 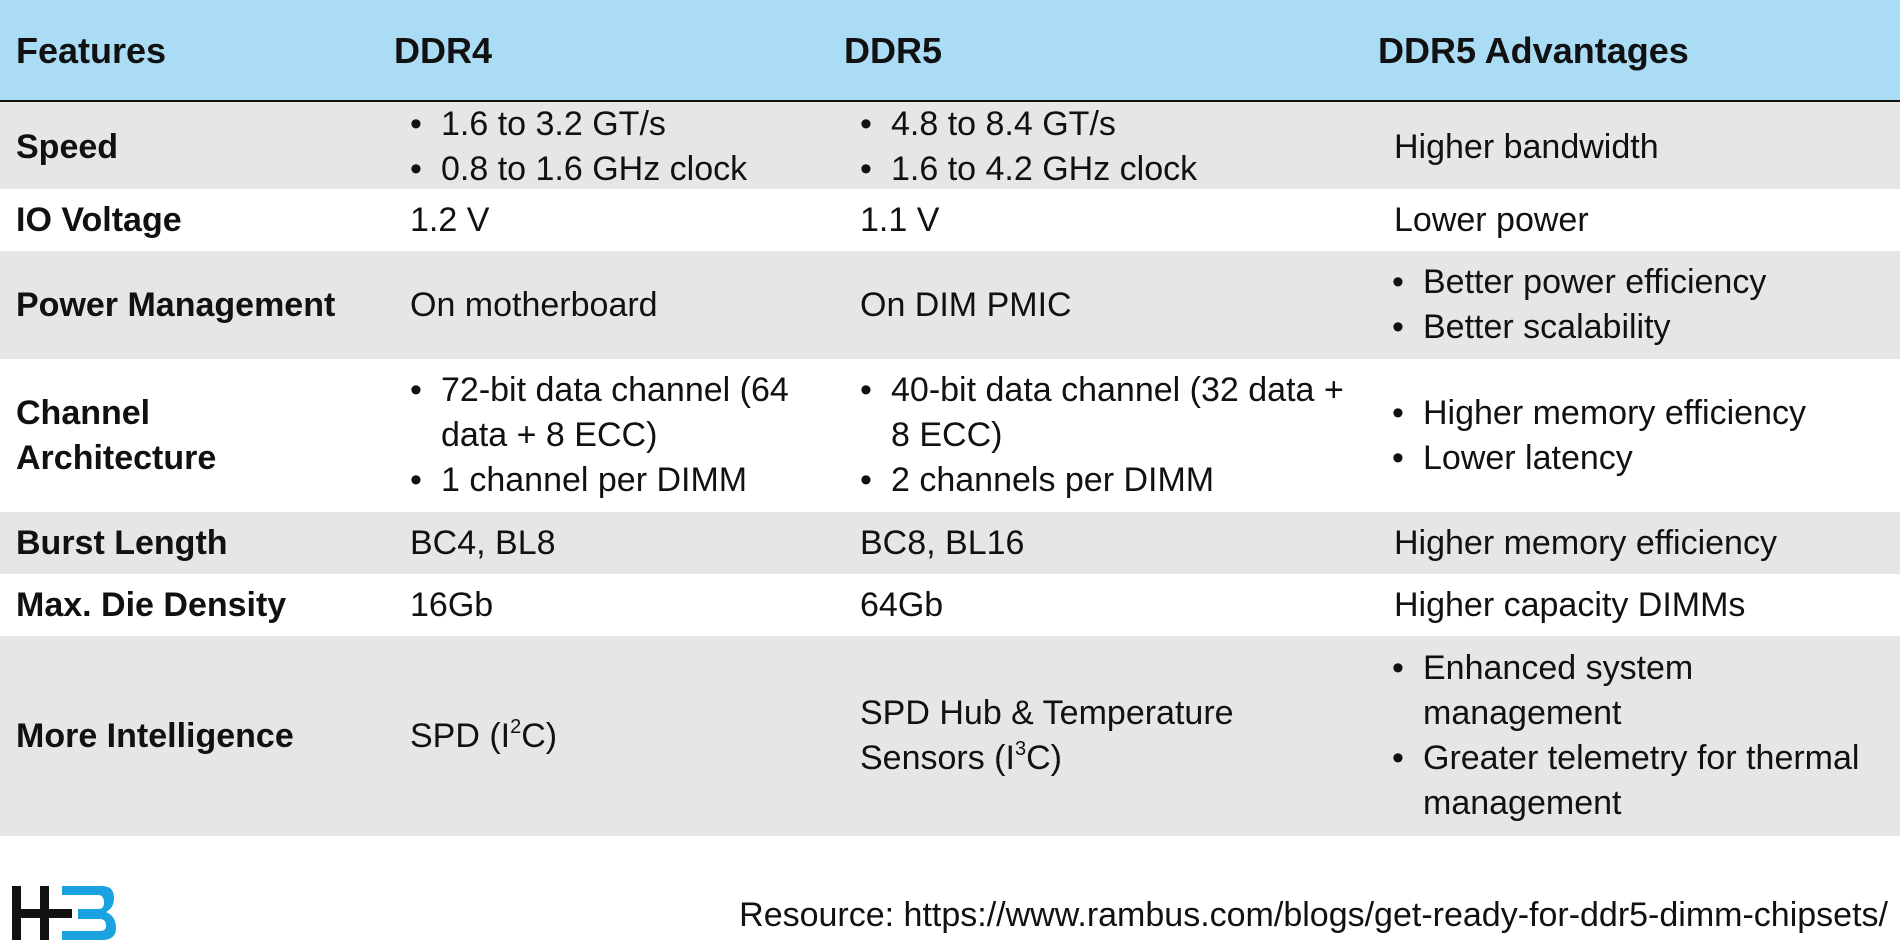 I want to click on spd-text: SPD (I, so click(x=460, y=735).